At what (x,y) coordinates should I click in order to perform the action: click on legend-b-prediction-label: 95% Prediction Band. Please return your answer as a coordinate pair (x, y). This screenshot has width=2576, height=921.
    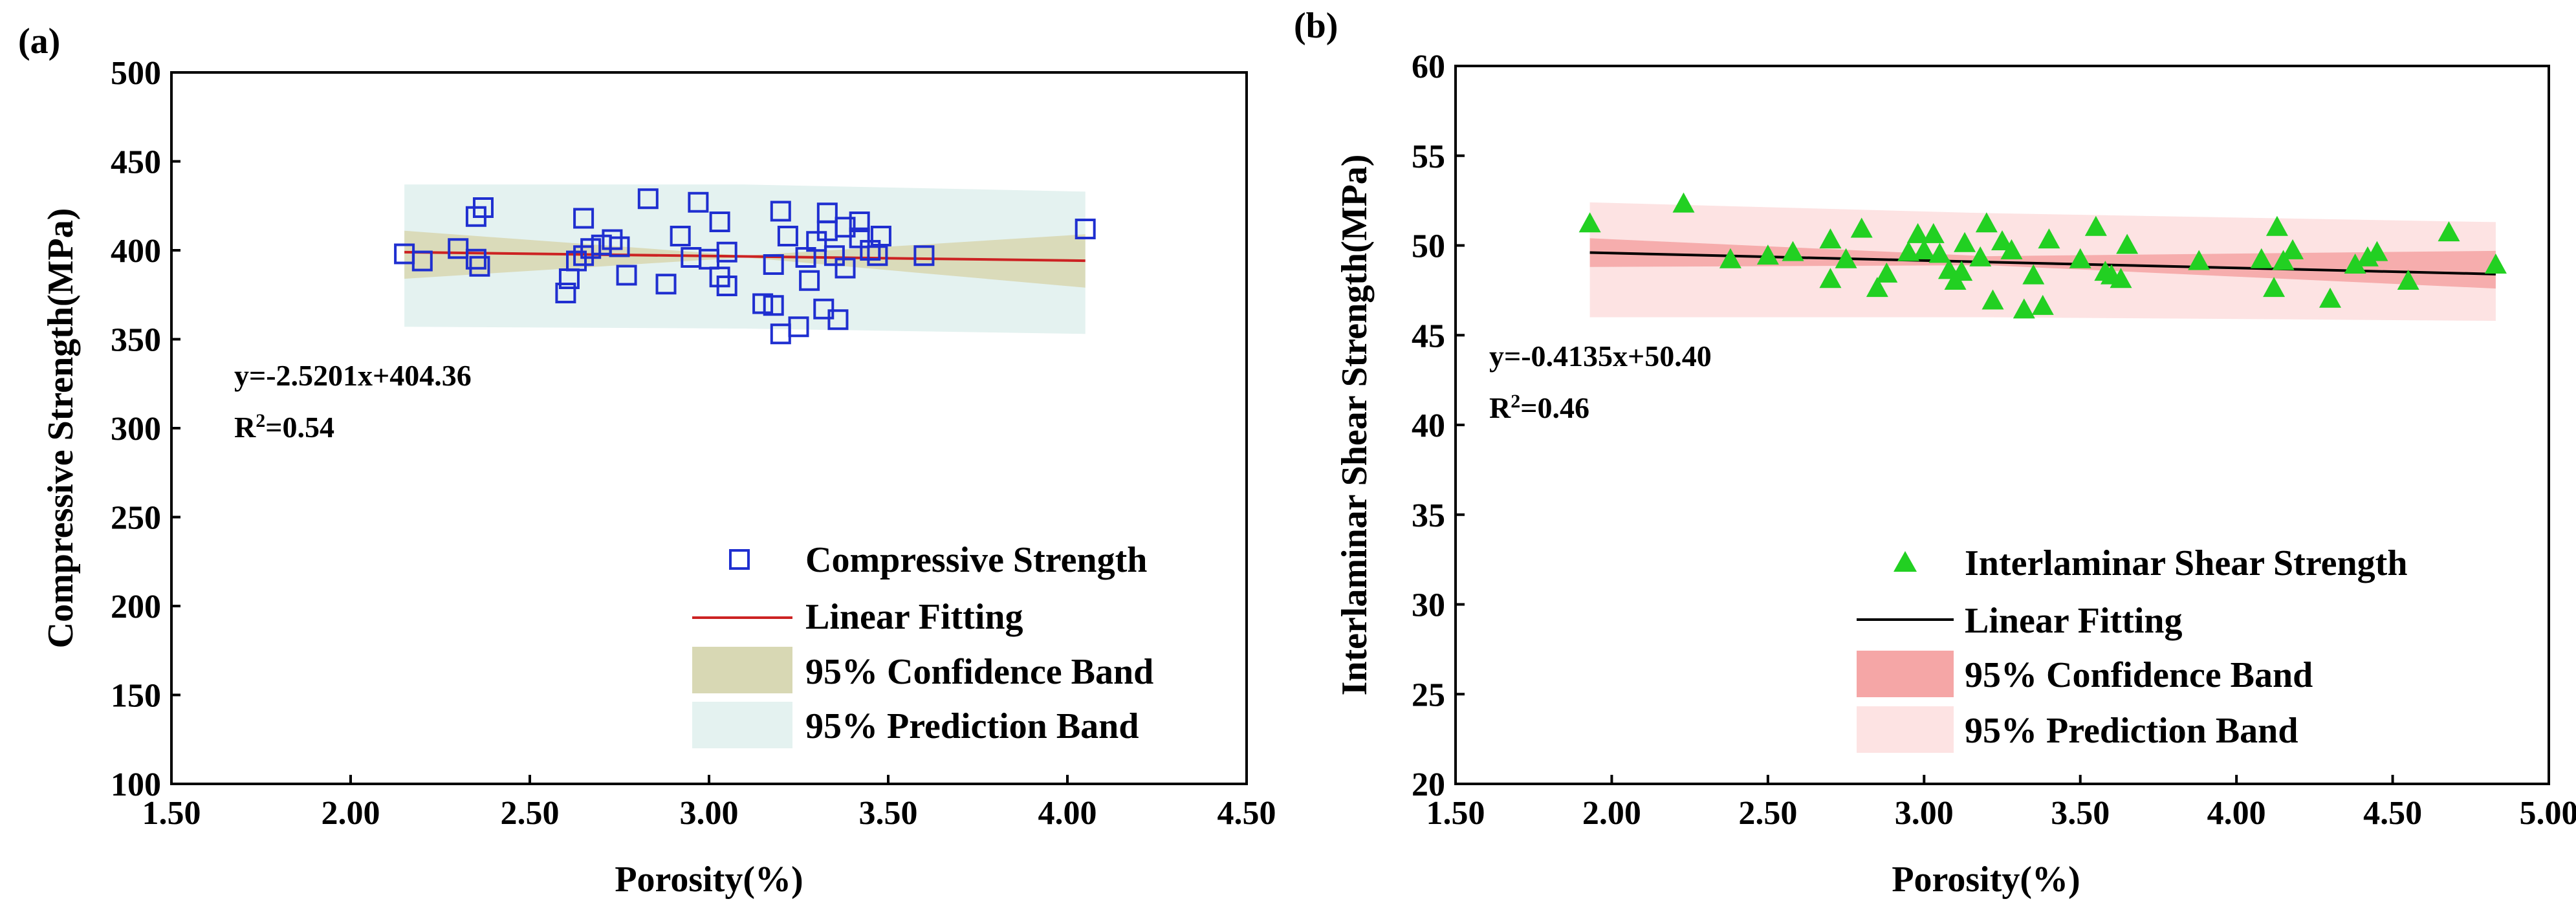
    Looking at the image, I should click on (2131, 731).